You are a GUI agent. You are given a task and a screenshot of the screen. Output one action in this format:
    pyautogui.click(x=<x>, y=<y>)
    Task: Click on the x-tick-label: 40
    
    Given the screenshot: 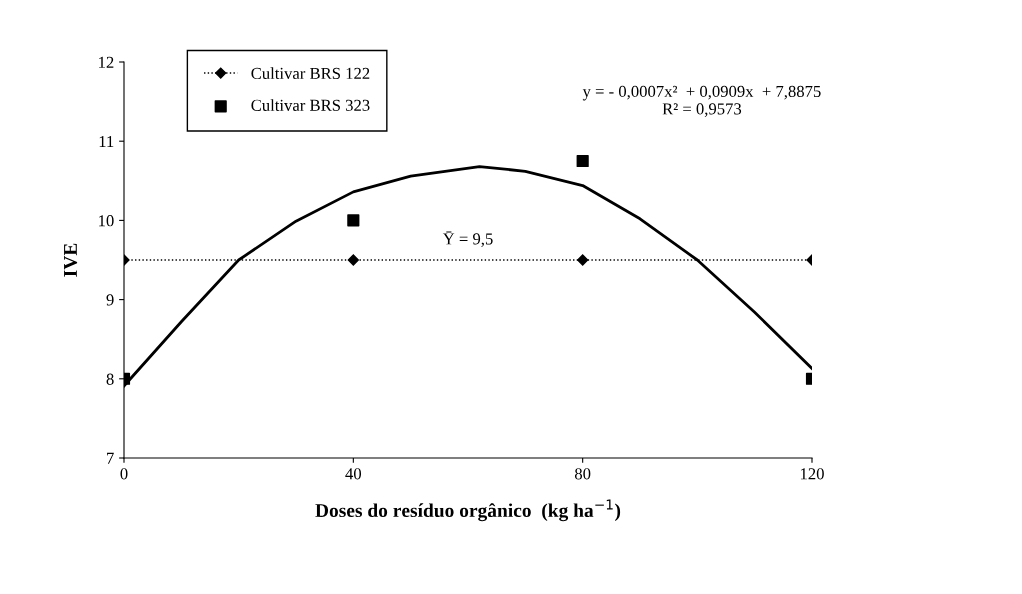 What is the action you would take?
    pyautogui.click(x=353, y=474)
    